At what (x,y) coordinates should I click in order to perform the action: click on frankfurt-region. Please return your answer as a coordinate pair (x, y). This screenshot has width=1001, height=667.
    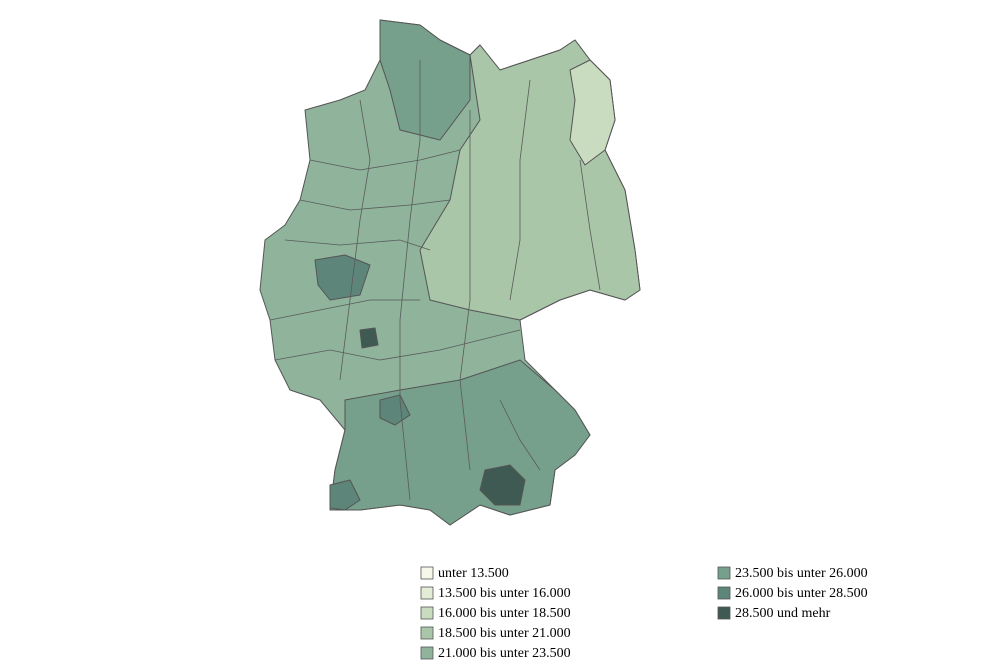
    Looking at the image, I should click on (369, 338).